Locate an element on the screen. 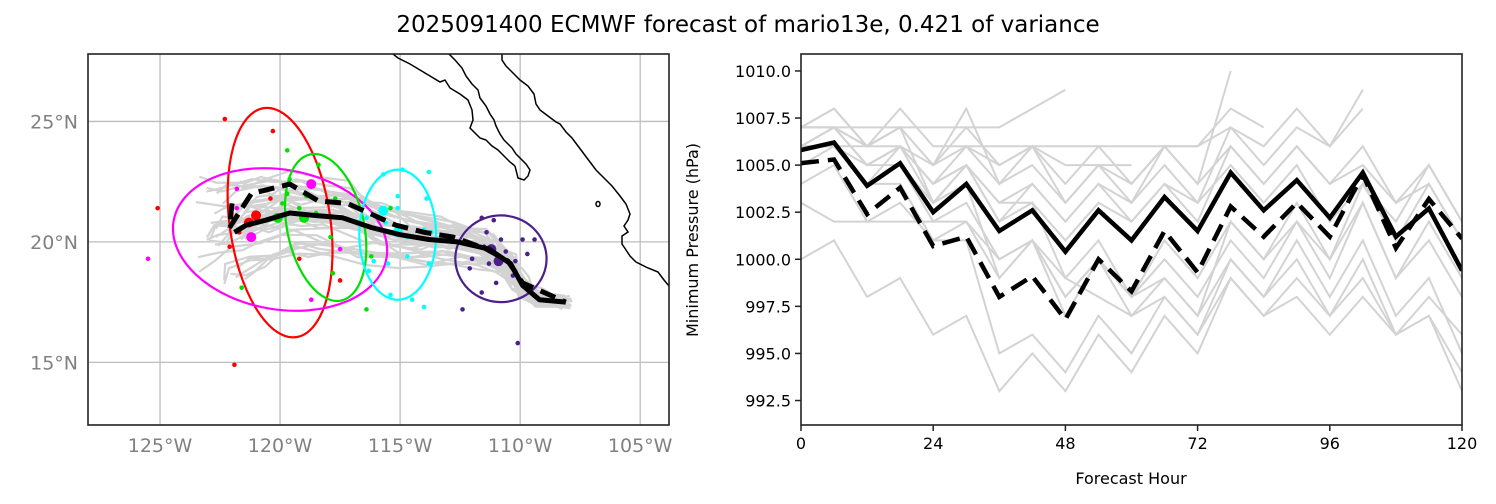  y-axis-label: Minimum Pressure (hPa) is located at coordinates (692, 240).